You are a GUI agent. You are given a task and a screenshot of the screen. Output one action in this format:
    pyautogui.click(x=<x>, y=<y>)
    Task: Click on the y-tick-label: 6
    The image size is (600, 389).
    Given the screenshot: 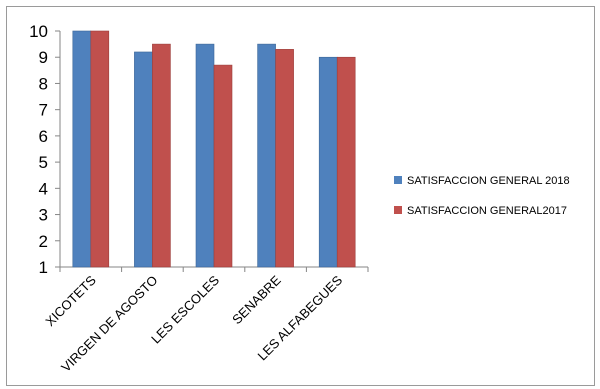 What is the action you would take?
    pyautogui.click(x=43, y=136)
    